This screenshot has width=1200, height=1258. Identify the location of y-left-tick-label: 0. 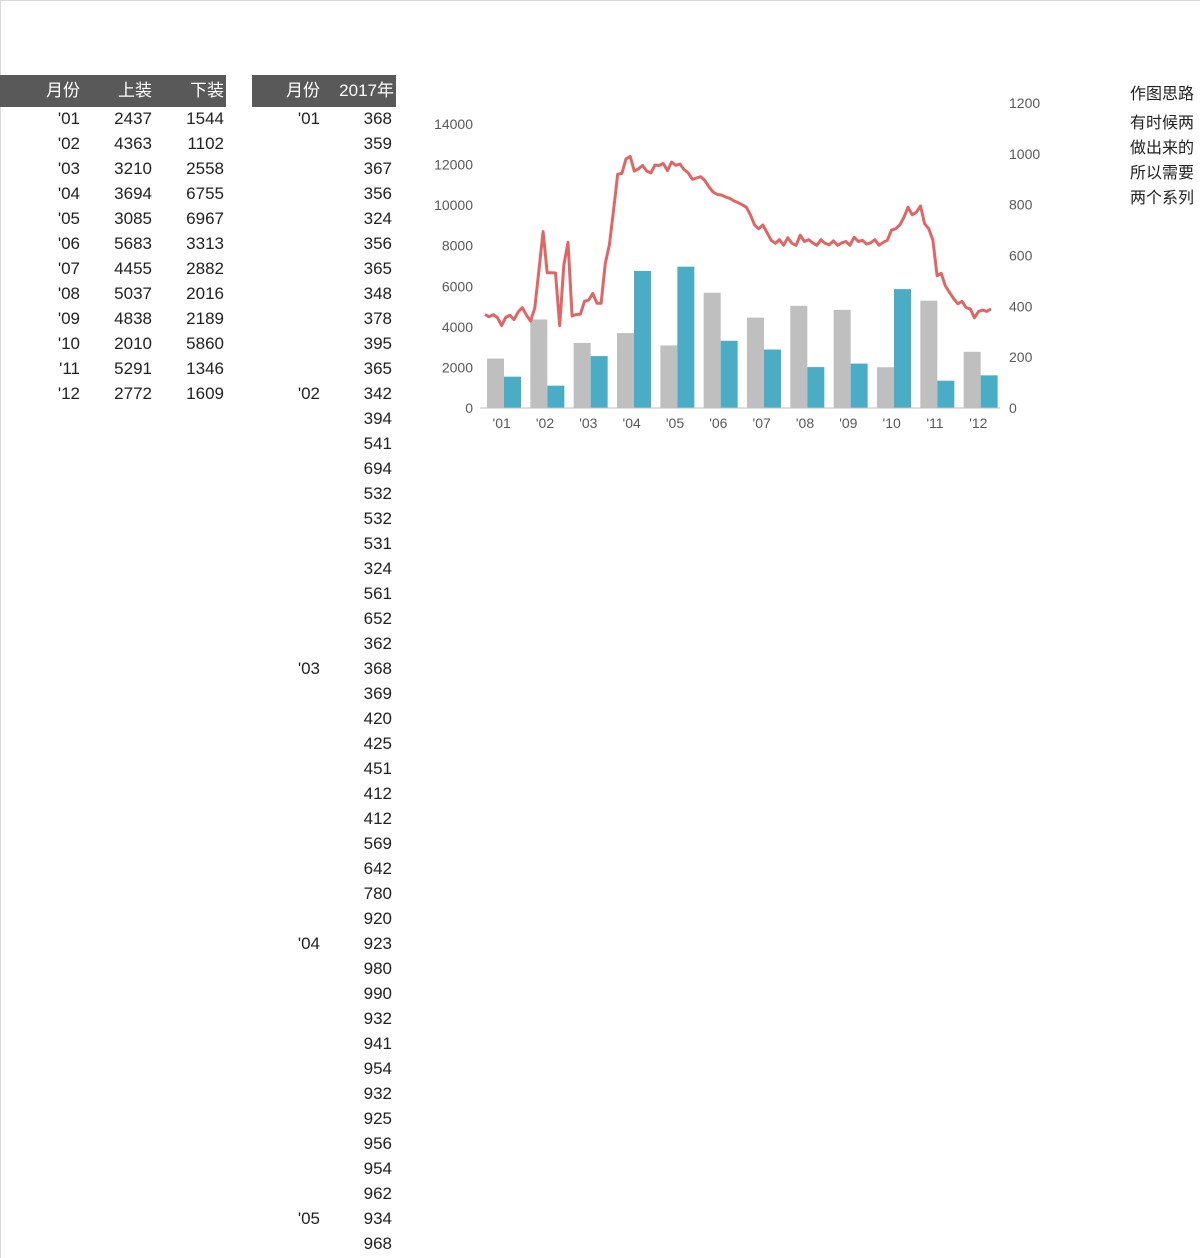
(469, 408).